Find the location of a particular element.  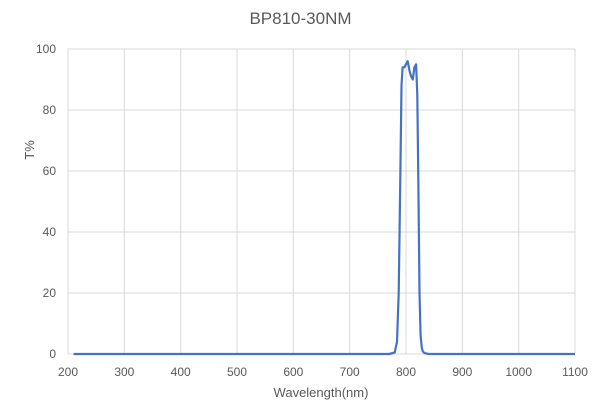

x-tick-label: 900 is located at coordinates (462, 372).